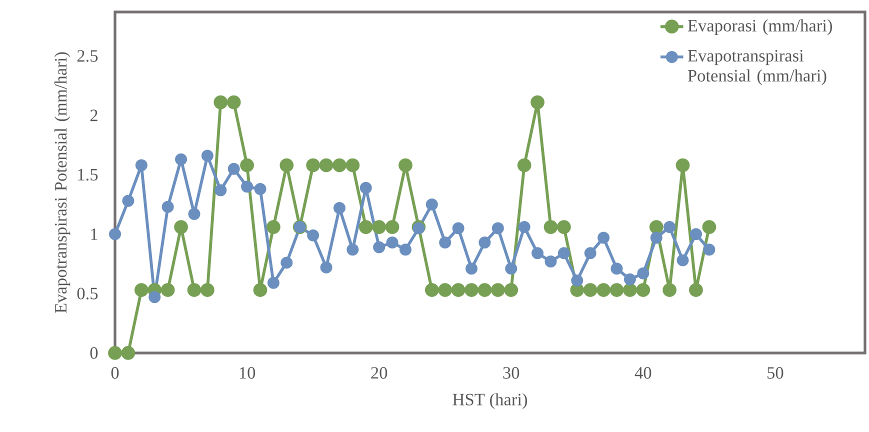  What do you see at coordinates (62, 182) in the screenshot?
I see `y-axis-title: Evapotranspirasi Potensial (mm/hari)` at bounding box center [62, 182].